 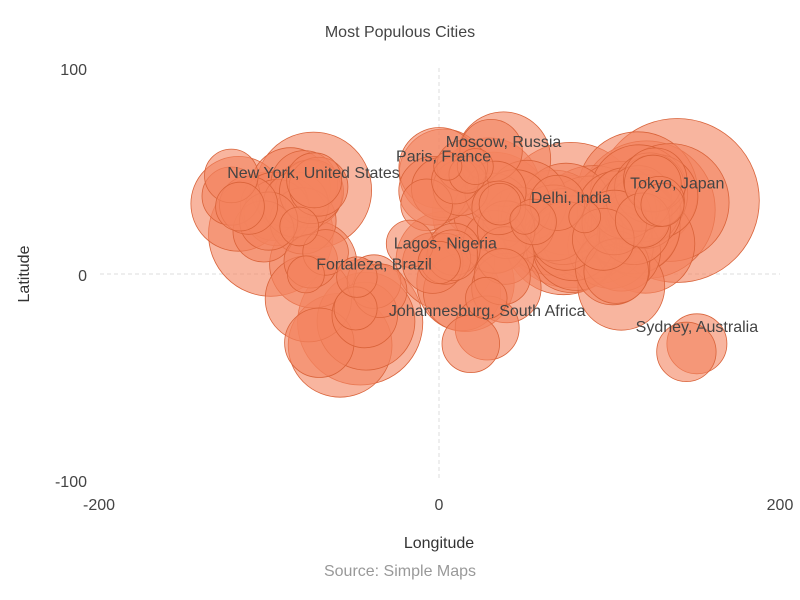 I want to click on y-axis-label: Latitude, so click(x=24, y=273).